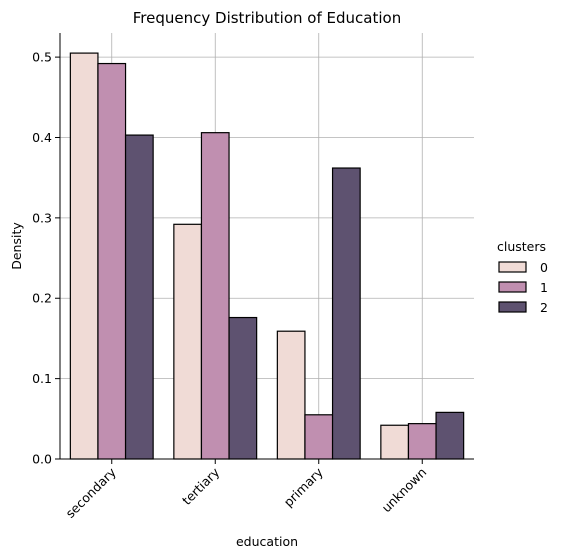 This screenshot has width=563, height=559. I want to click on legend-title: clusters, so click(521, 246).